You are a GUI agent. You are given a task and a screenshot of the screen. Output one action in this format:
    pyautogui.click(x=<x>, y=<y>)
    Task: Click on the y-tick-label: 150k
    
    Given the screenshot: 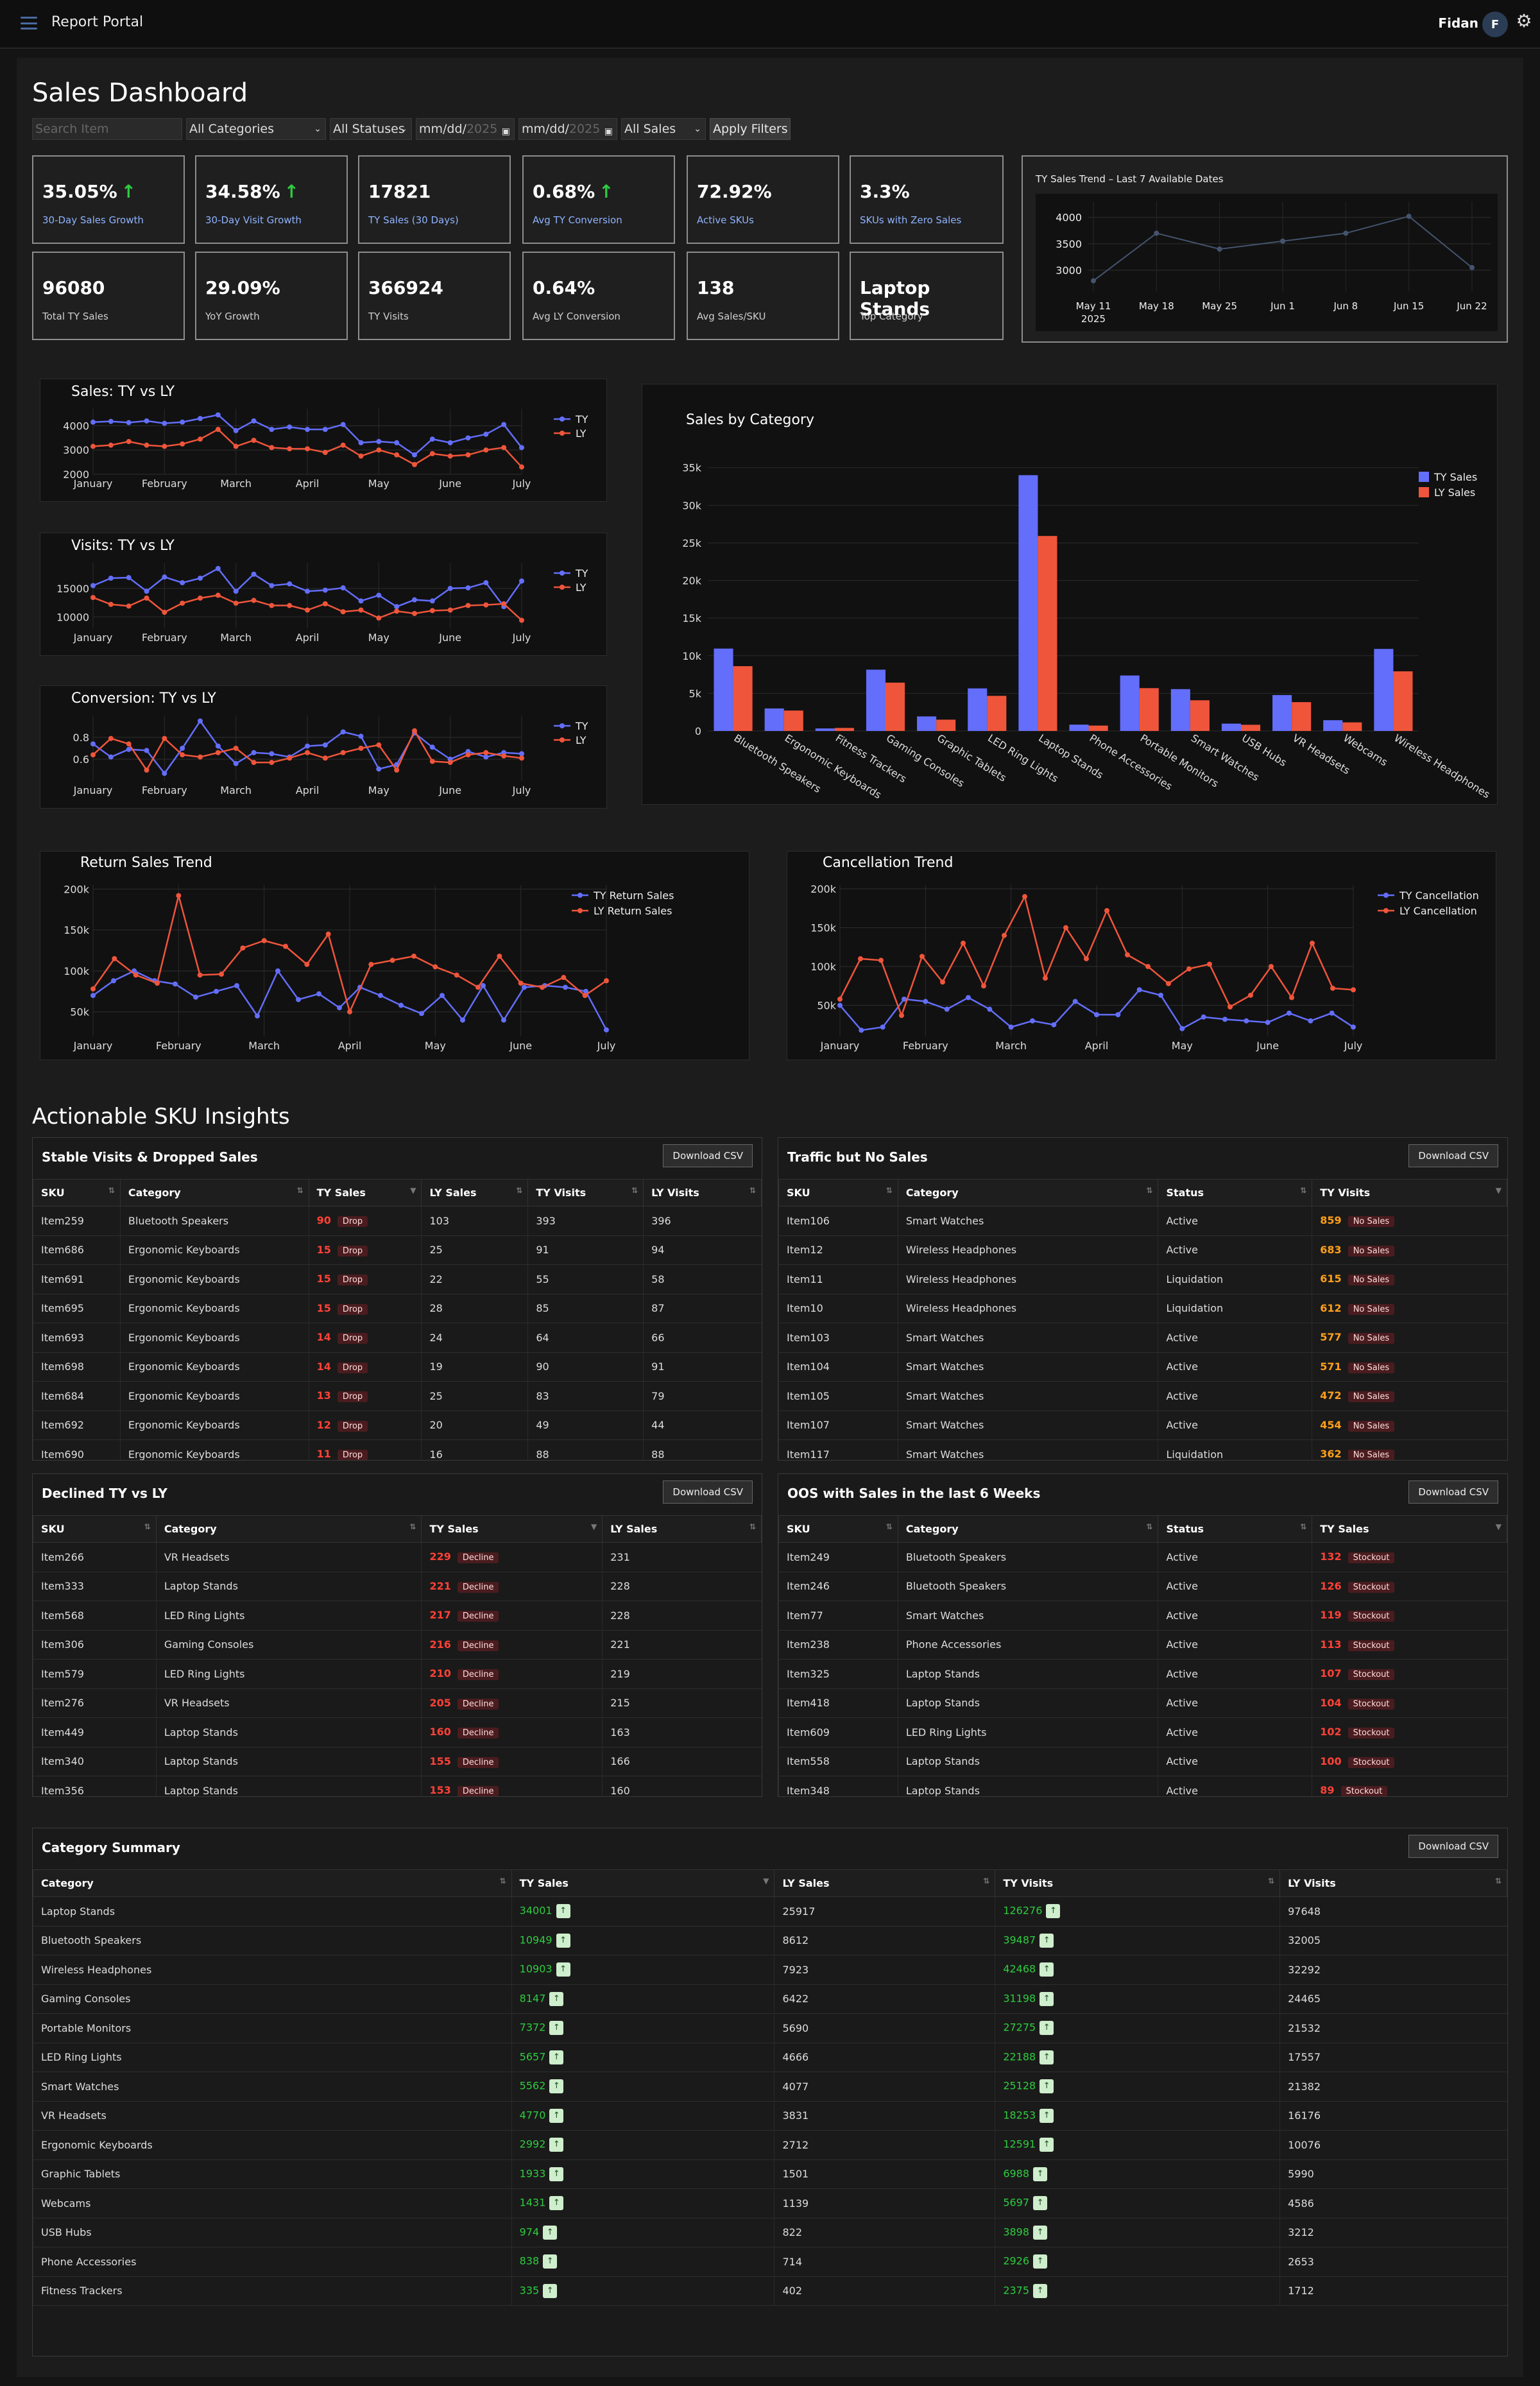 What is the action you would take?
    pyautogui.click(x=824, y=928)
    